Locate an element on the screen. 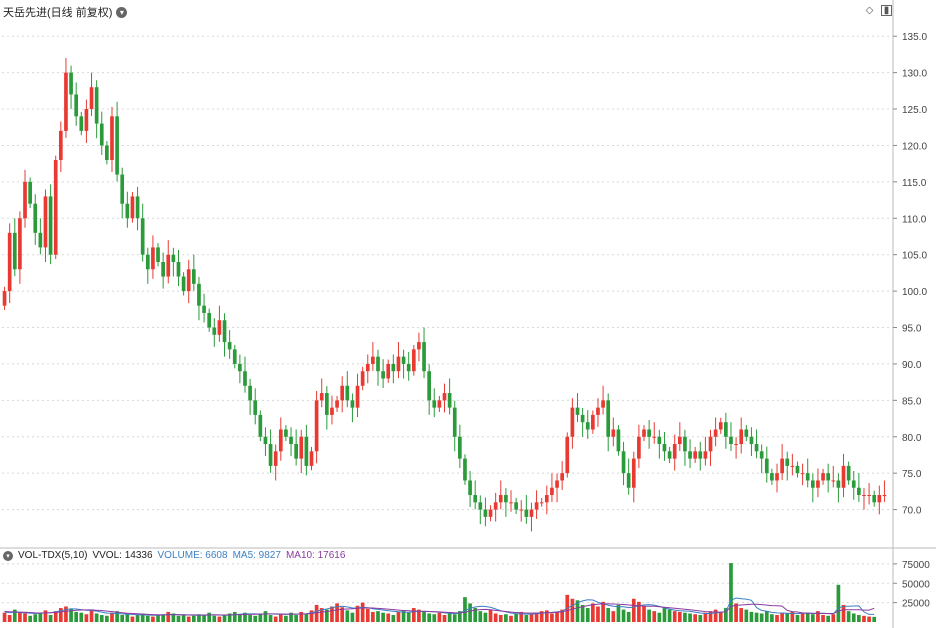  price-tick-label: 130.0 is located at coordinates (914, 74).